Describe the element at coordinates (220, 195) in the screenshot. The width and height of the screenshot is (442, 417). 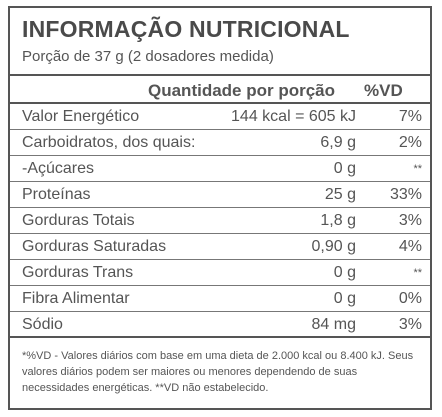
I see `table-row: Proteínas 25 g 33%` at that location.